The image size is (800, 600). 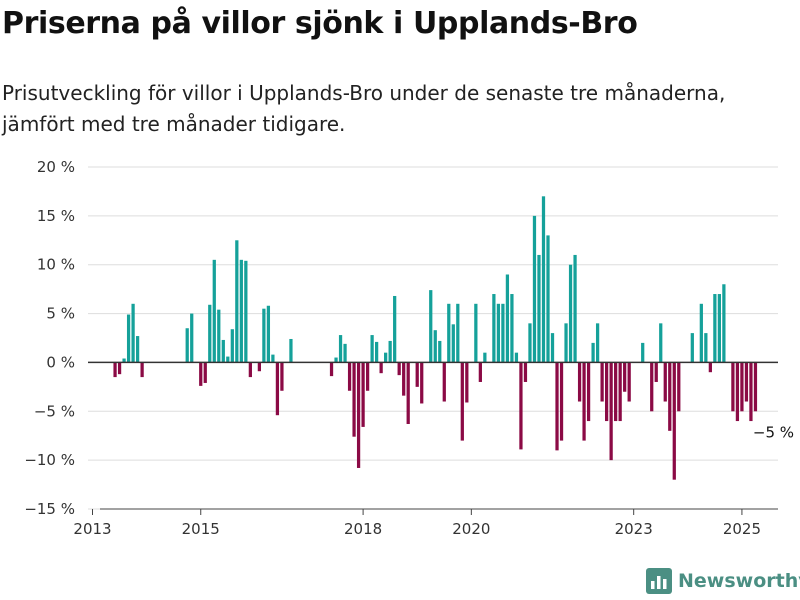 I want to click on chart-title: Priserna på villor sjönk i Upplands-Bro, so click(x=320, y=23).